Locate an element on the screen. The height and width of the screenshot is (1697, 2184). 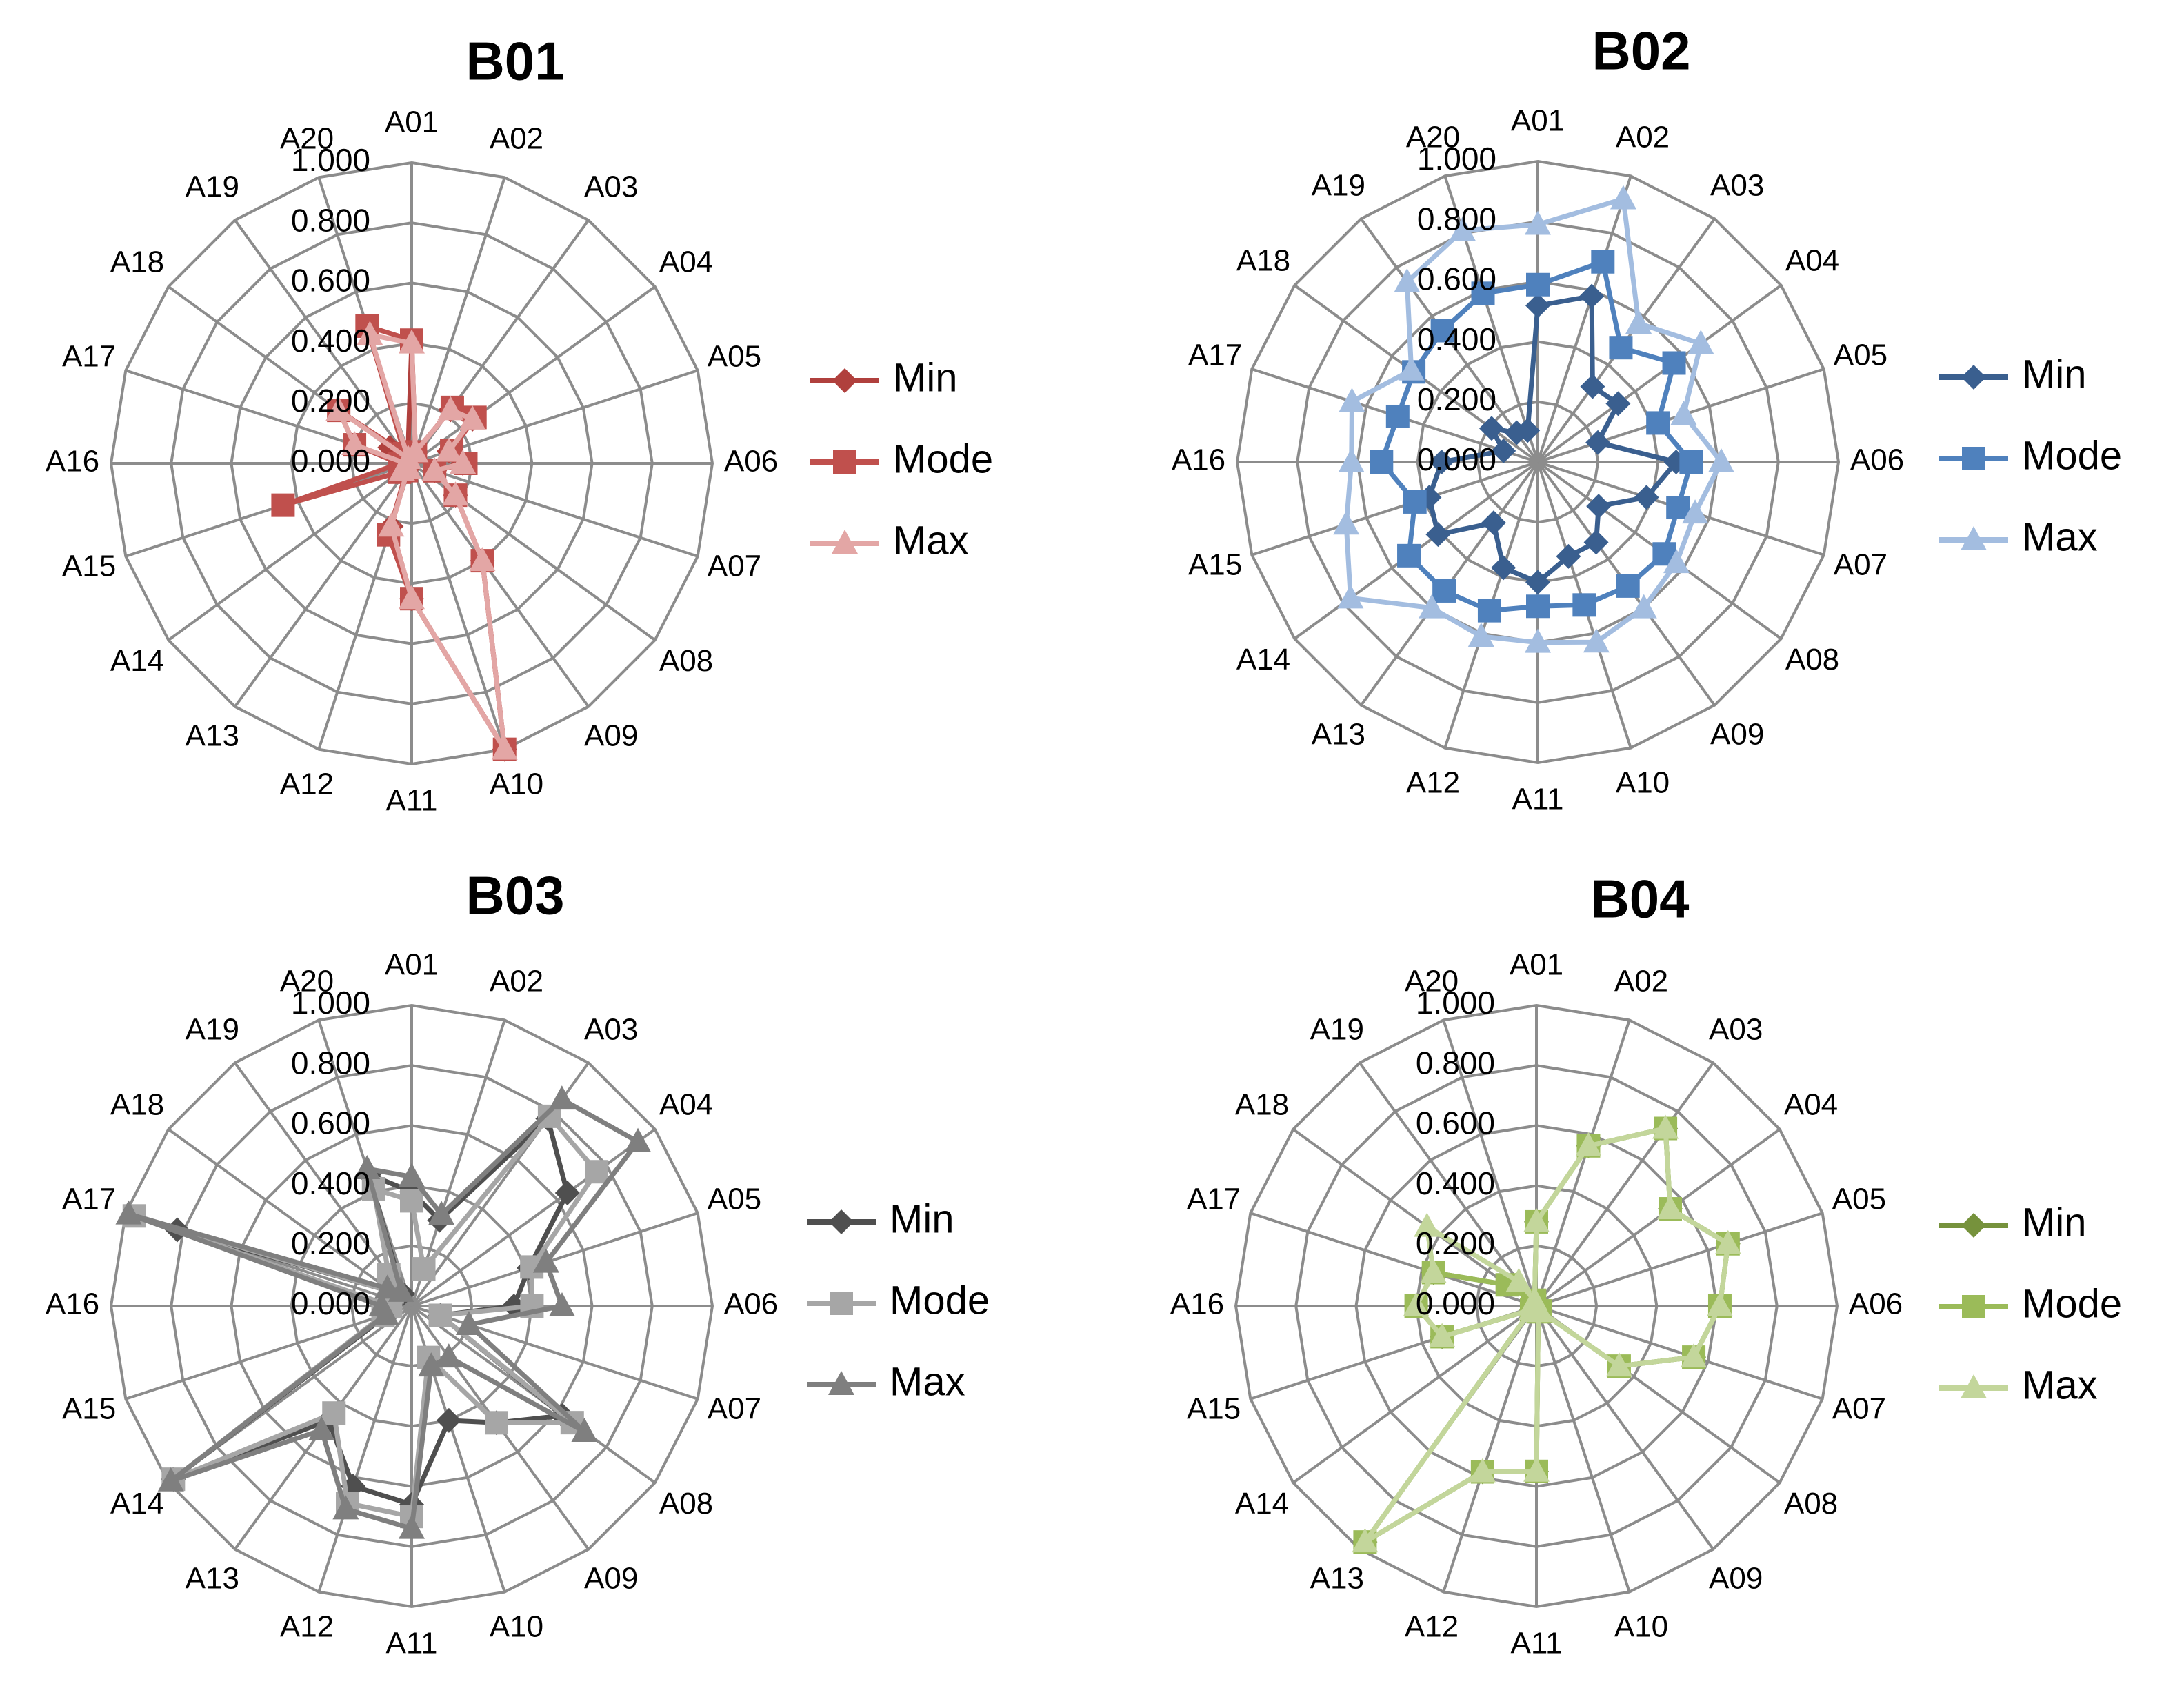
category-label: A11 is located at coordinates (1537, 800).